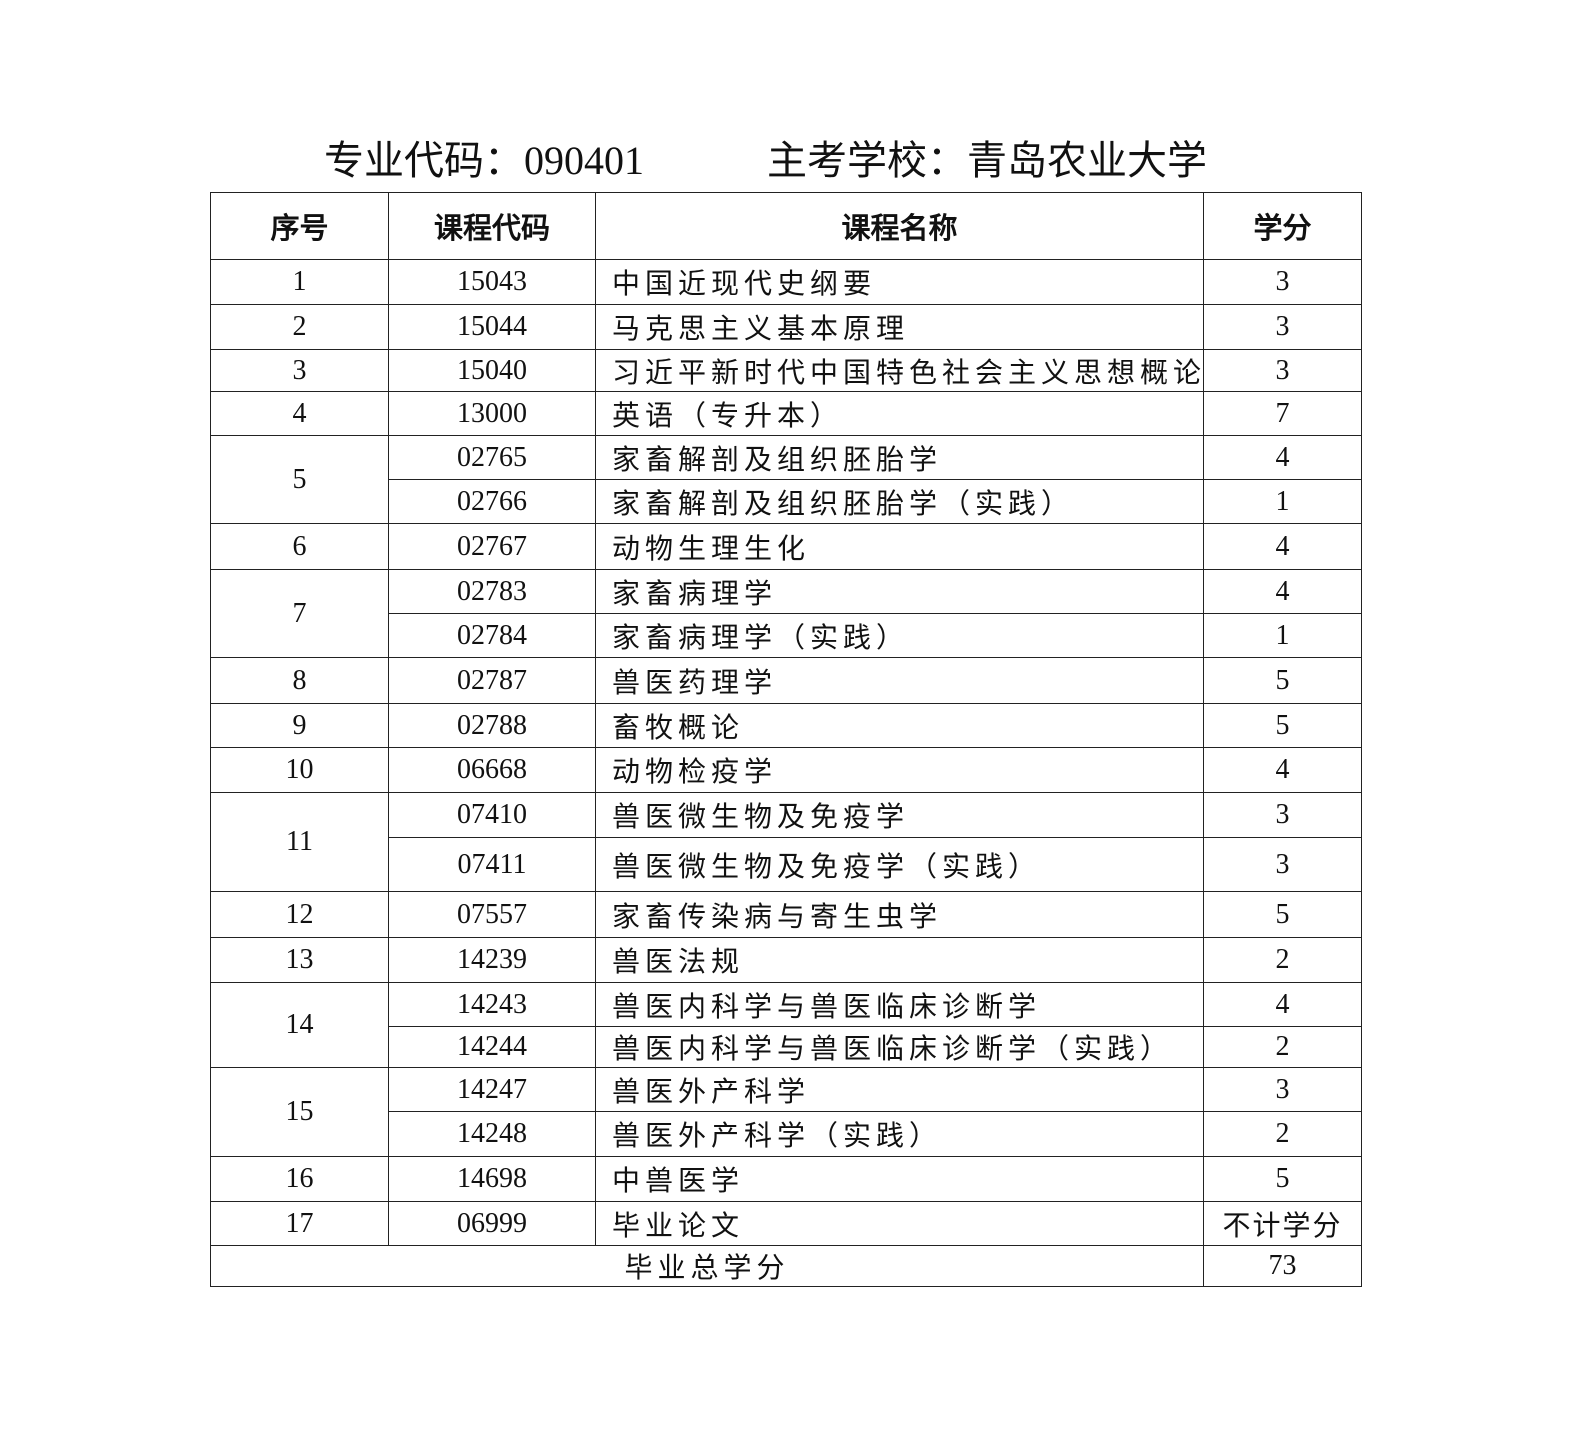 The image size is (1587, 1442). Describe the element at coordinates (899, 815) in the screenshot. I see `course-name-cell: 兽医微生物及免疫学` at that location.